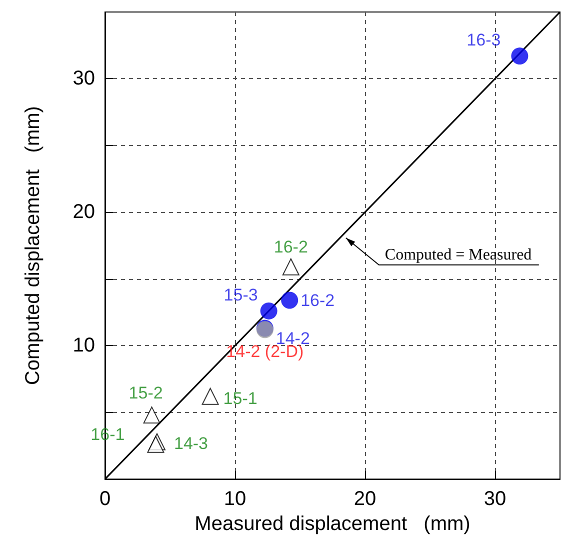 This screenshot has height=539, width=562. Describe the element at coordinates (240, 398) in the screenshot. I see `data-label: 15-1` at that location.